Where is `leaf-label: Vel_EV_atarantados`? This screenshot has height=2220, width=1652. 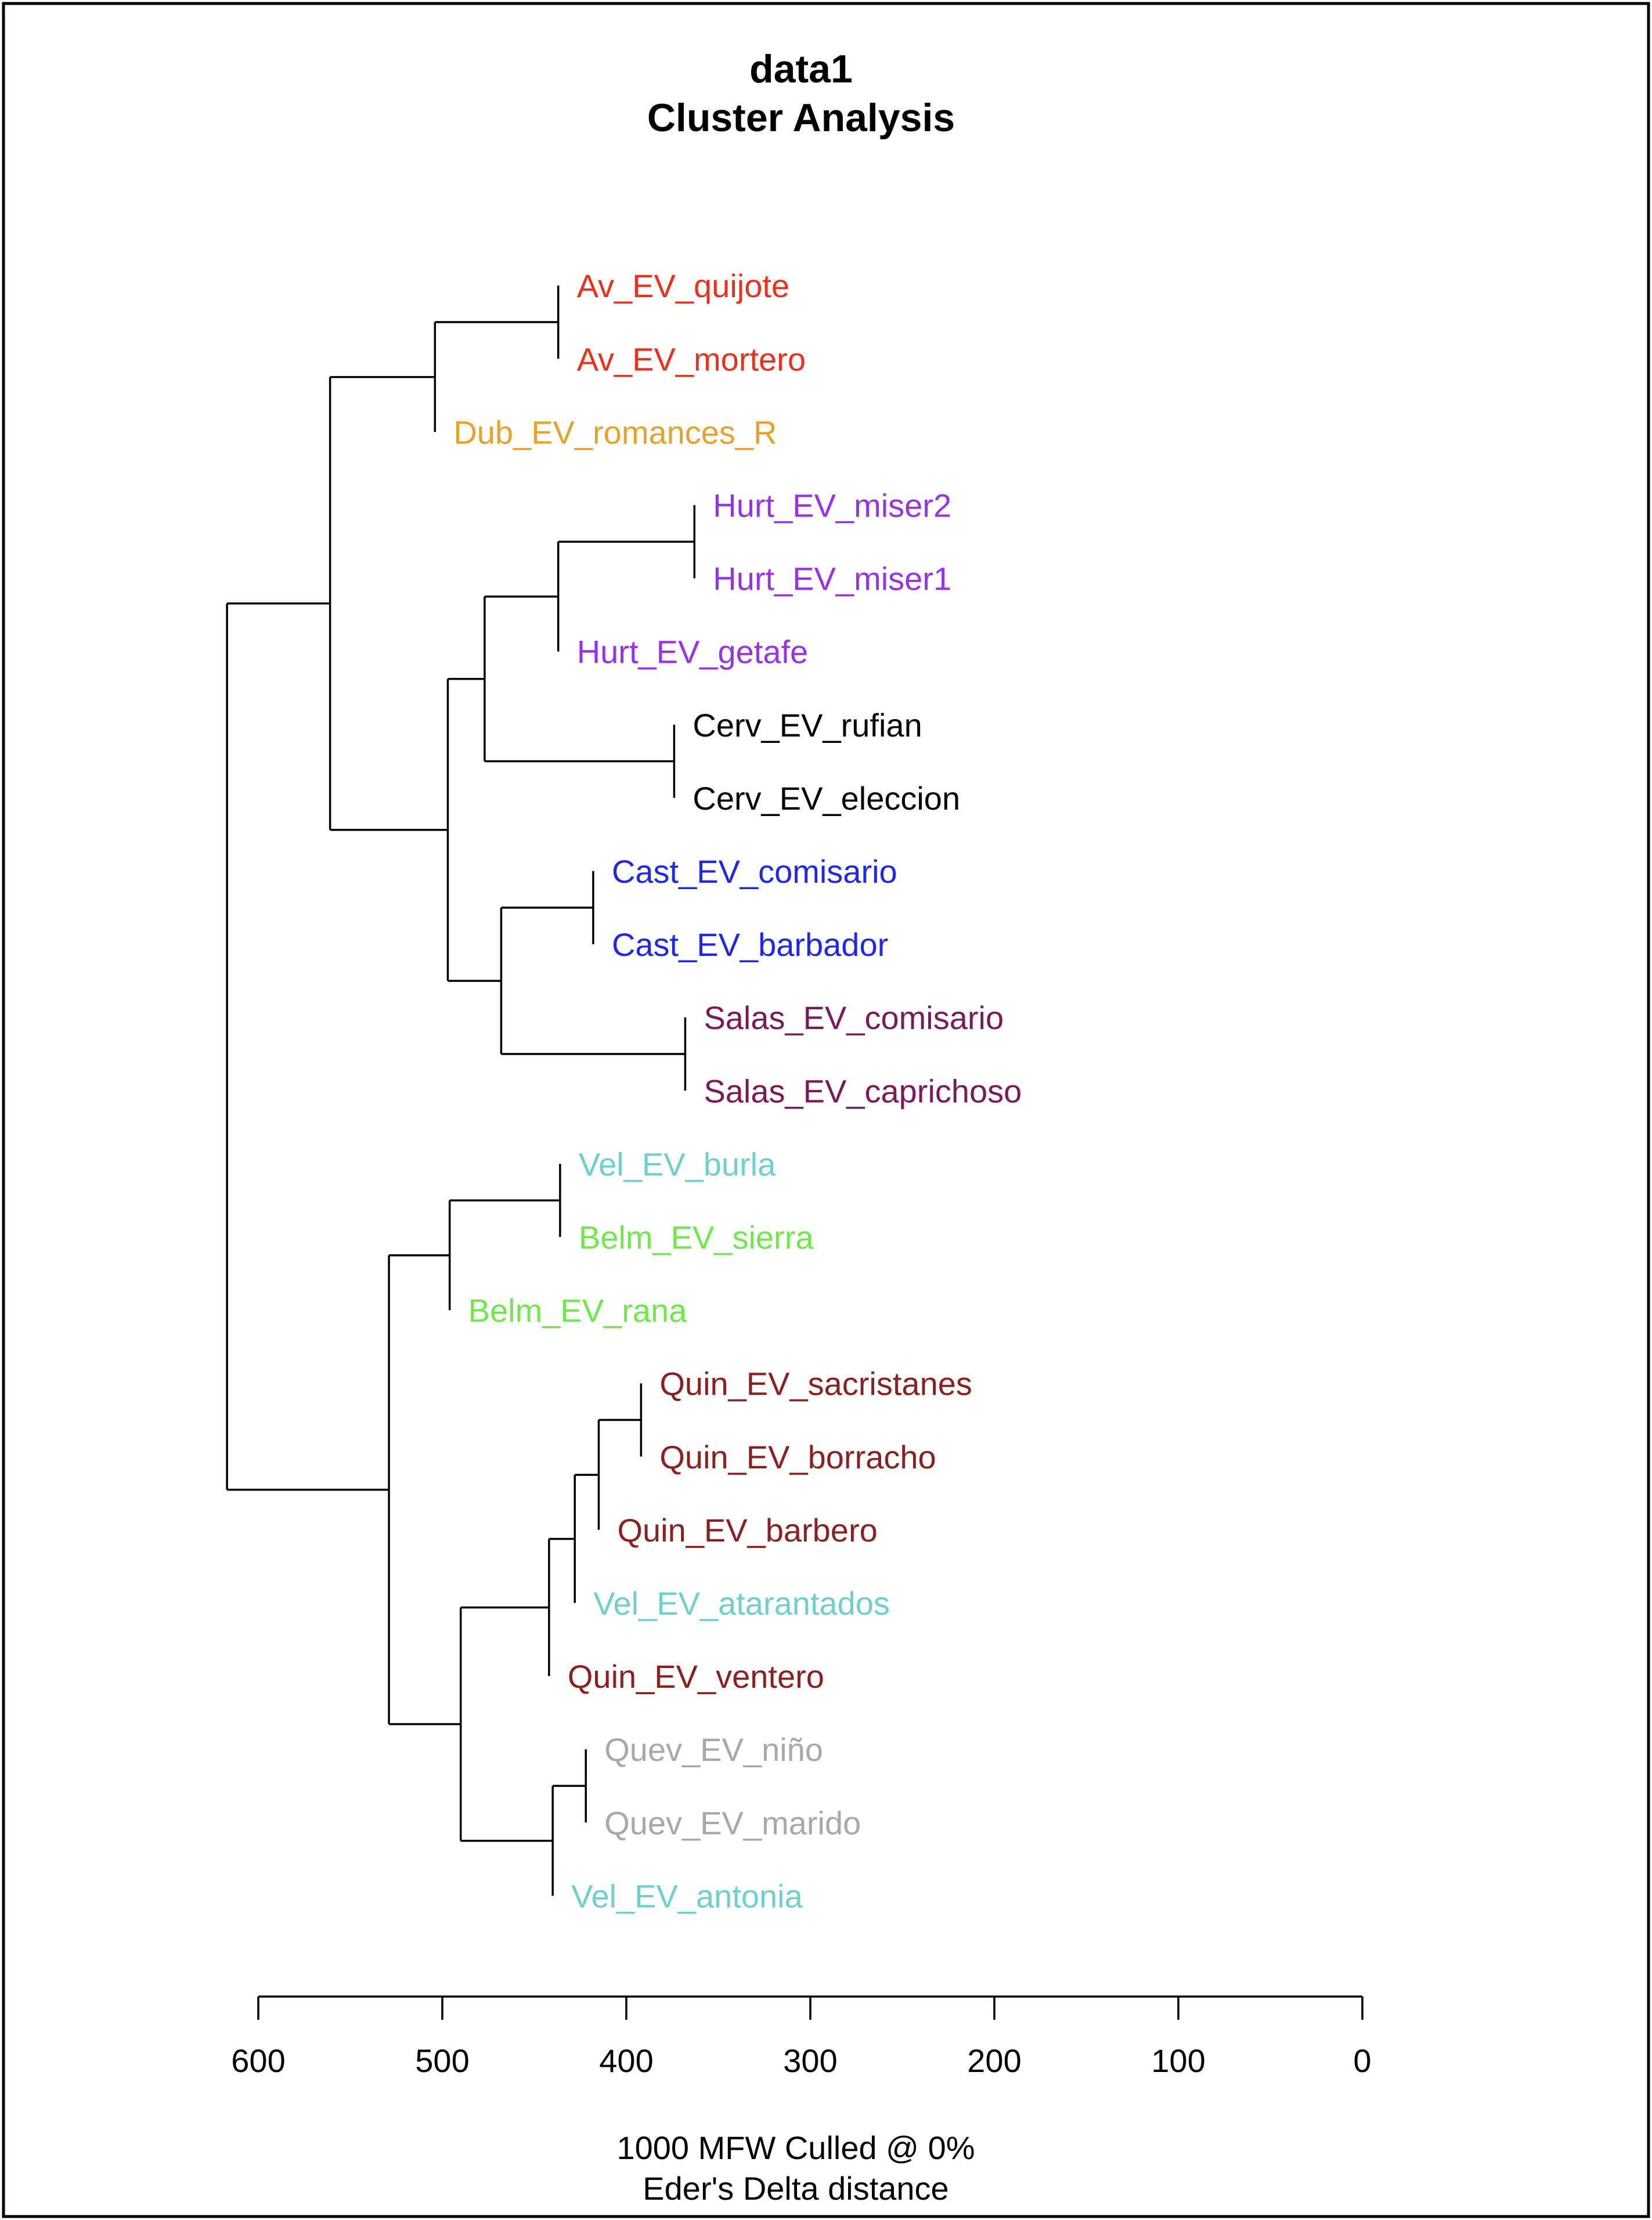 leaf-label: Vel_EV_atarantados is located at coordinates (741, 1603).